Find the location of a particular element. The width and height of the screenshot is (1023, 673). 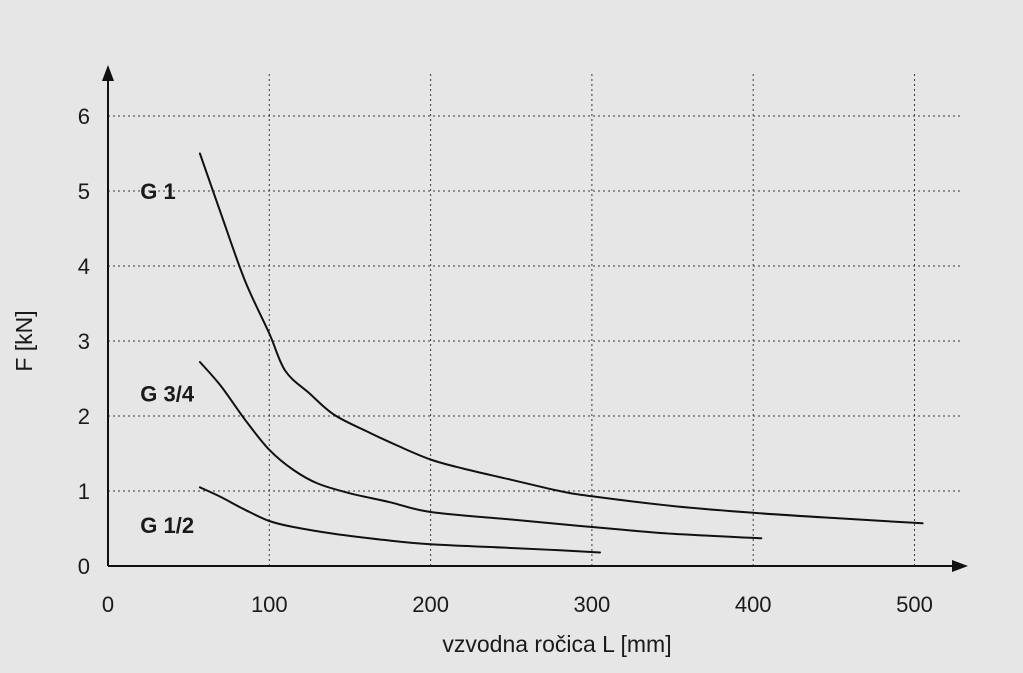

x-tick-label: 200 is located at coordinates (430, 604).